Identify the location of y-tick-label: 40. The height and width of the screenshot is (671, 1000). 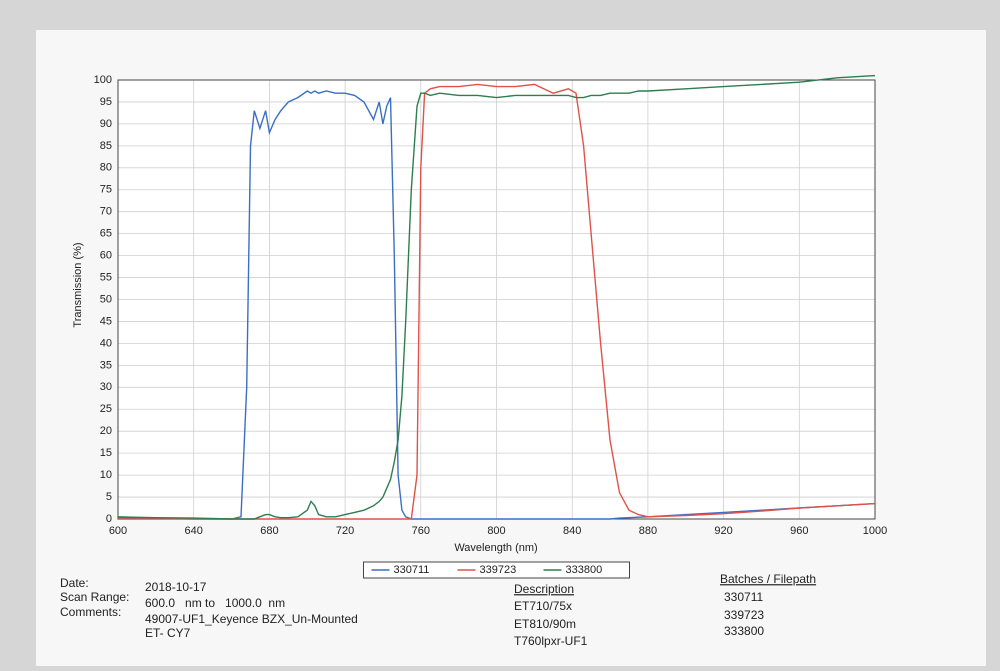
(106, 343).